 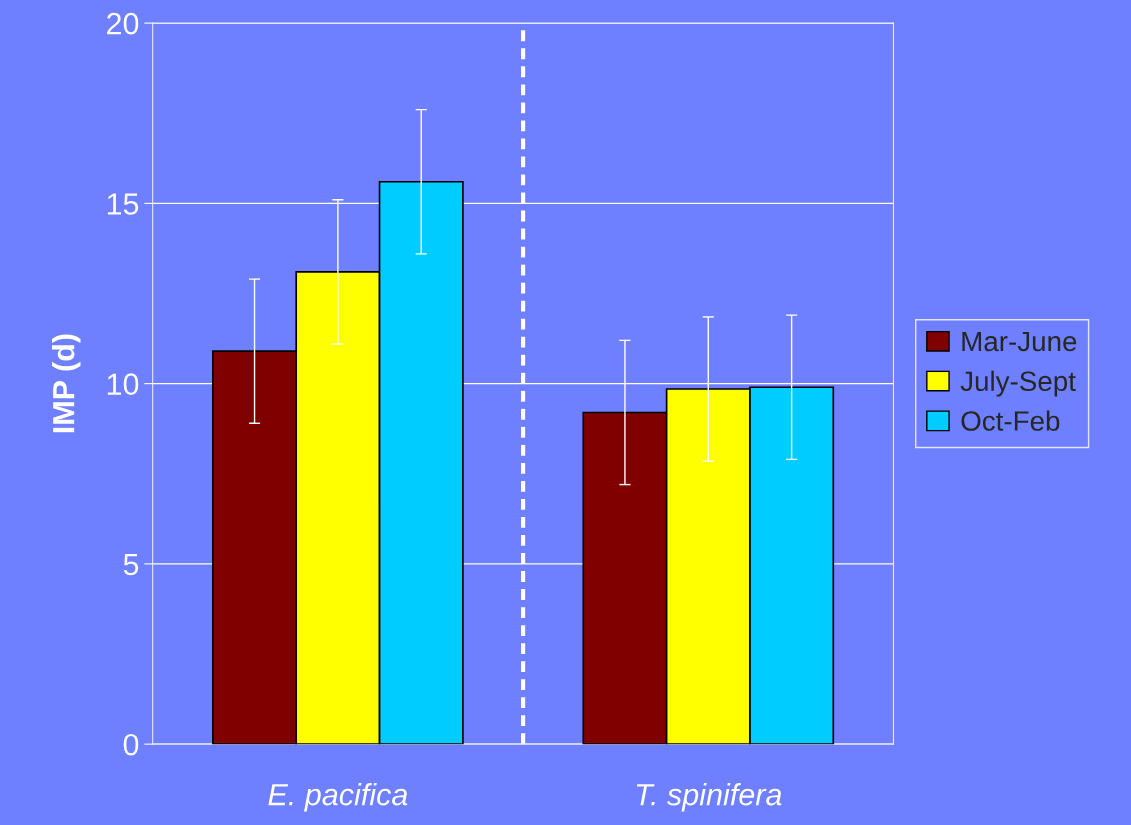 What do you see at coordinates (66, 383) in the screenshot?
I see `y-axis-title: IMP (d)` at bounding box center [66, 383].